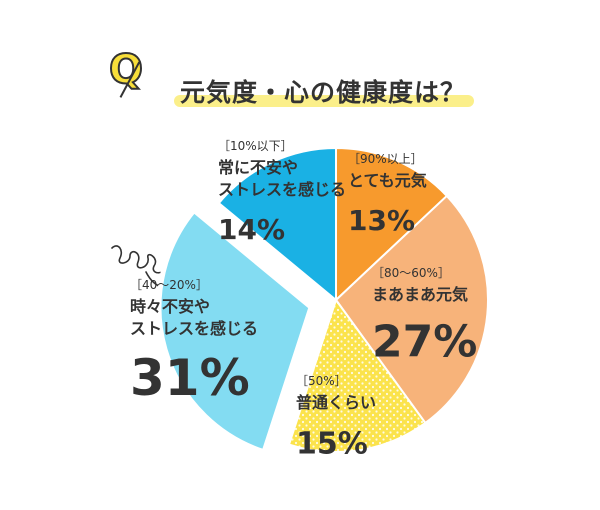 Image resolution: width=600 pixels, height=510 pixels. Describe the element at coordinates (258, 167) in the screenshot. I see `slice-category-label: 常に不安や` at that location.